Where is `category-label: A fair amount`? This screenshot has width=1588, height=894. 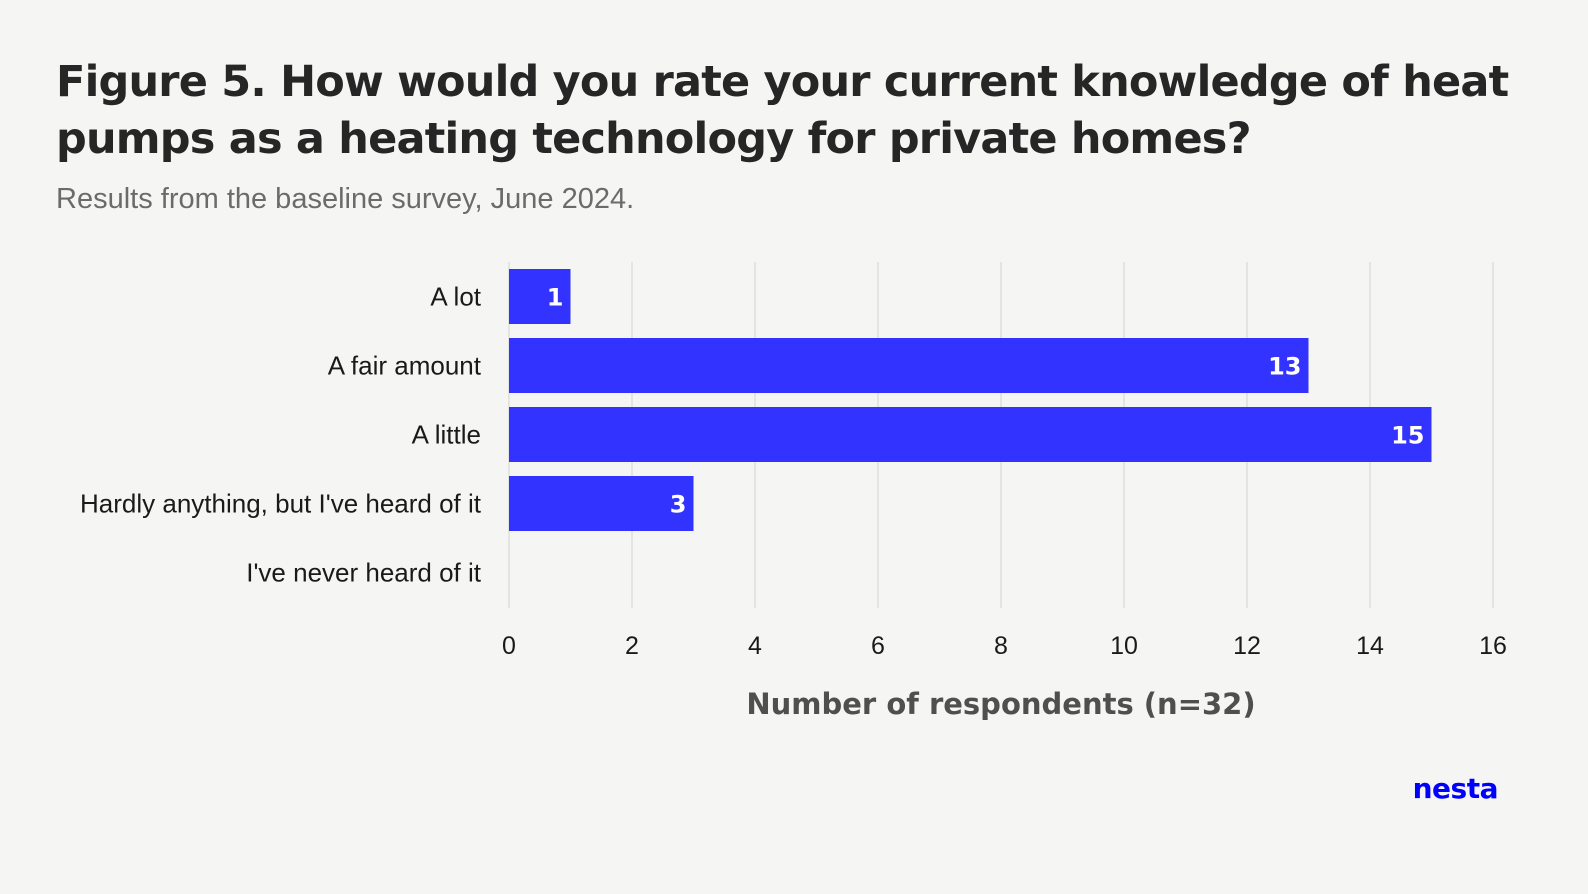
category-label: A fair amount is located at coordinates (405, 366).